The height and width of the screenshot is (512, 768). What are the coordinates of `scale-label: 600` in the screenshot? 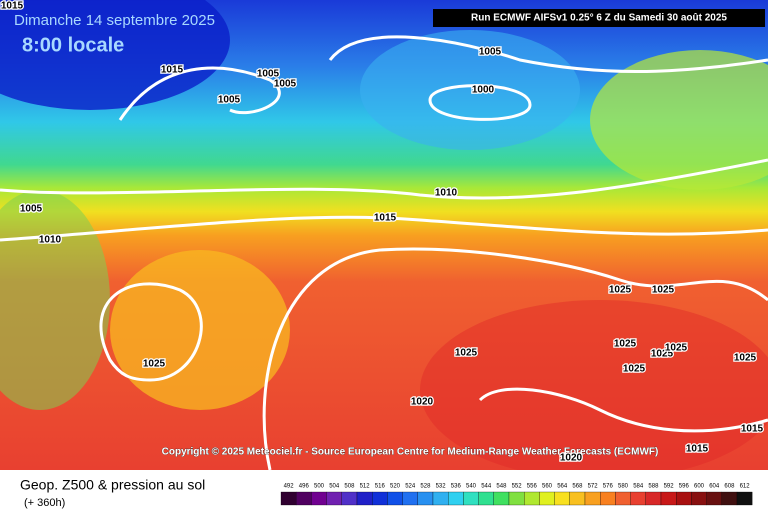 It's located at (699, 487).